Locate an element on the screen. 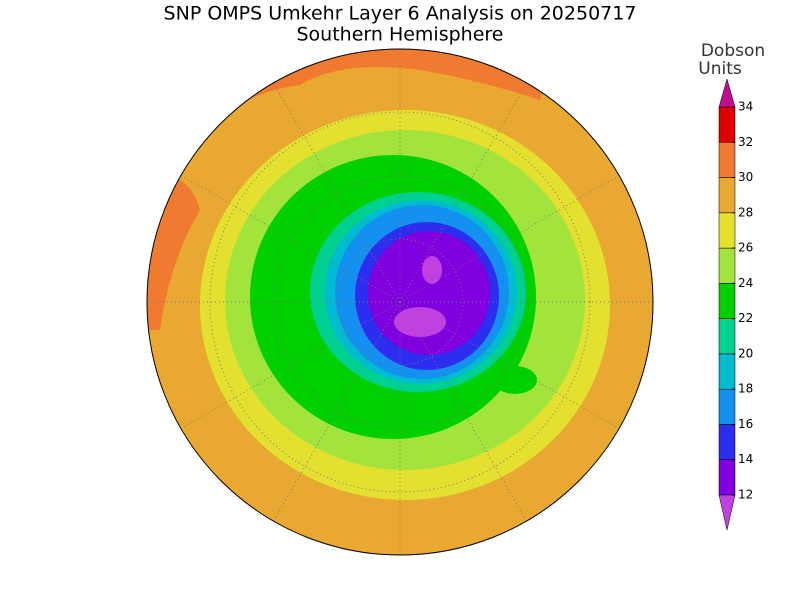 Image resolution: width=800 pixels, height=600 pixels. colorbar-tick-label: 12 is located at coordinates (745, 495).